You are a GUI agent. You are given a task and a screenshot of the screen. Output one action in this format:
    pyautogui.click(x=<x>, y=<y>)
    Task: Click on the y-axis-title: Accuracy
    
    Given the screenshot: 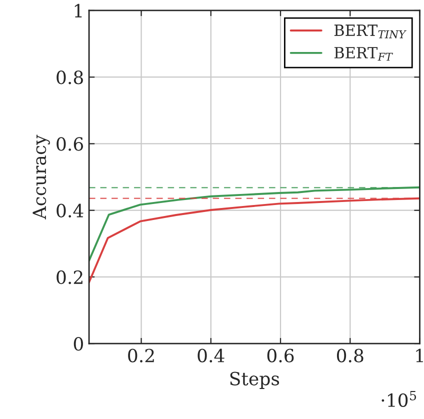 What is the action you would take?
    pyautogui.click(x=41, y=177)
    